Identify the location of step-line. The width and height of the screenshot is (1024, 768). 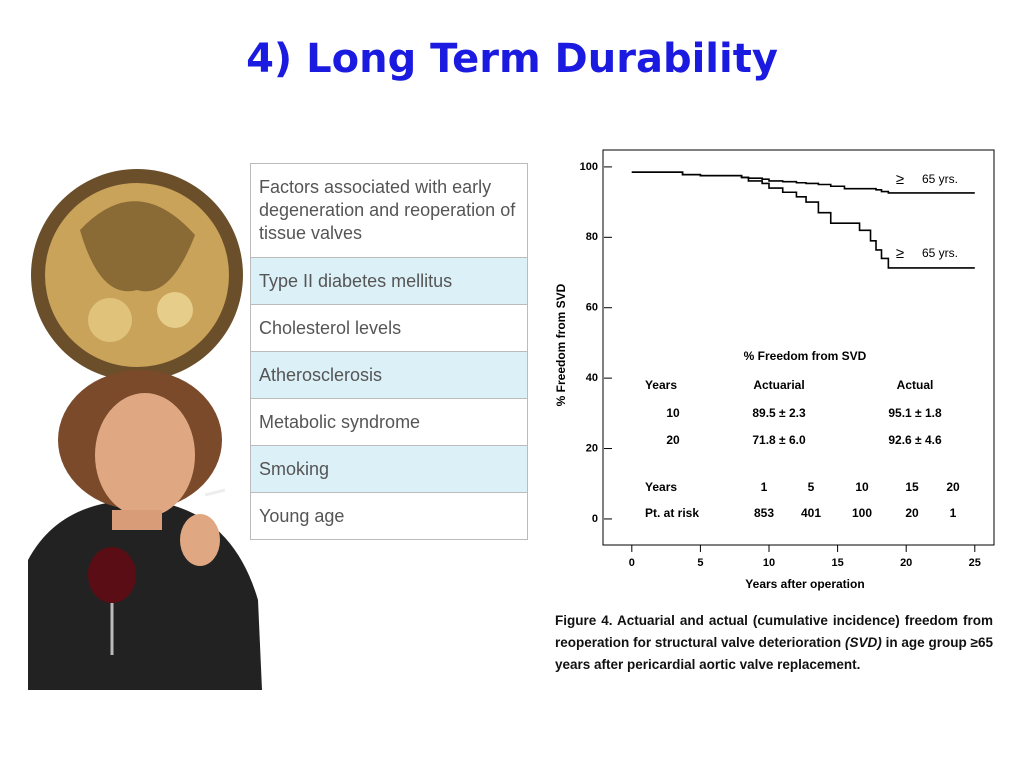
(803, 220).